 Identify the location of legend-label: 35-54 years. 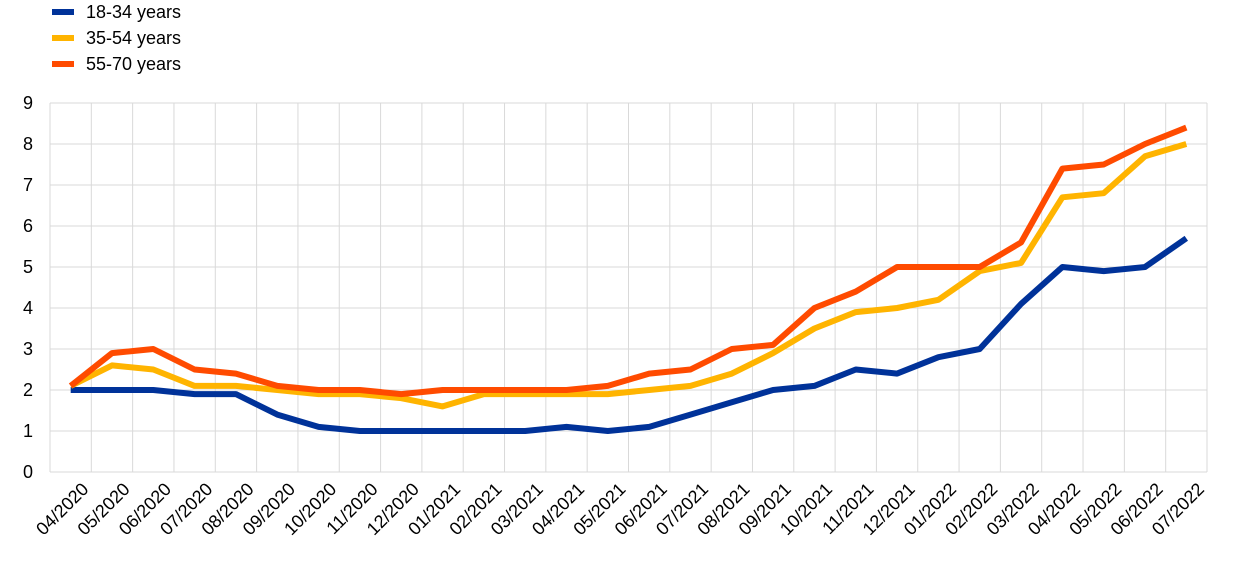
(133, 38).